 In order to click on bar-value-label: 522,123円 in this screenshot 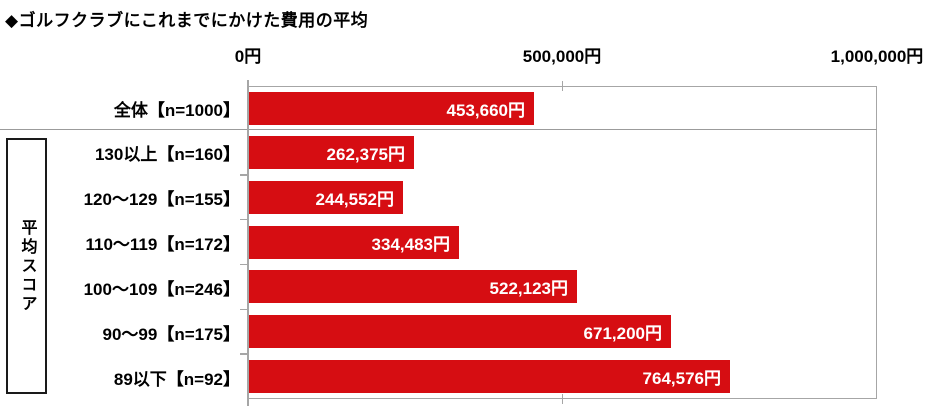, I will do `click(528, 289)`.